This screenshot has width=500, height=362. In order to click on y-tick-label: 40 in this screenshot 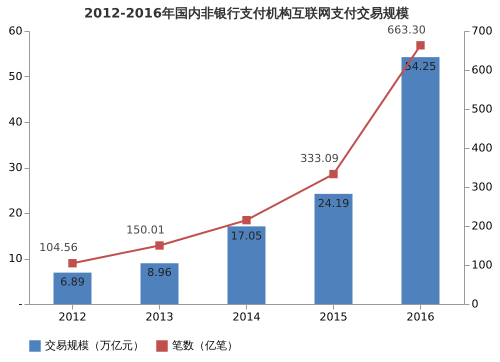, I will do `click(15, 122)`.